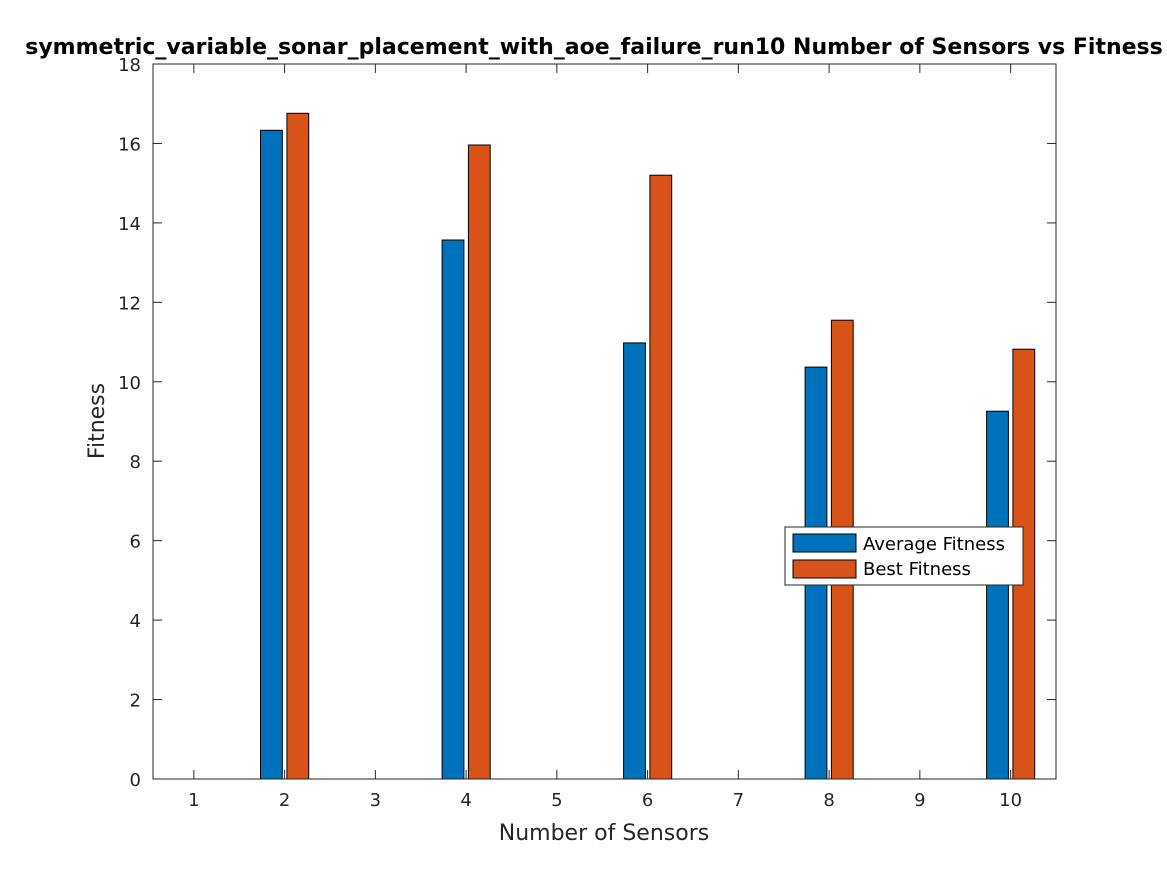  I want to click on y-tick-label-14: 14, so click(129, 224).